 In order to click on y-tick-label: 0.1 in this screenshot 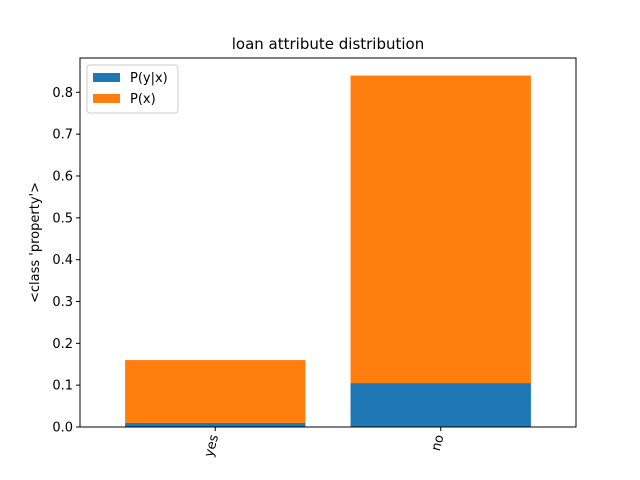, I will do `click(62, 386)`.